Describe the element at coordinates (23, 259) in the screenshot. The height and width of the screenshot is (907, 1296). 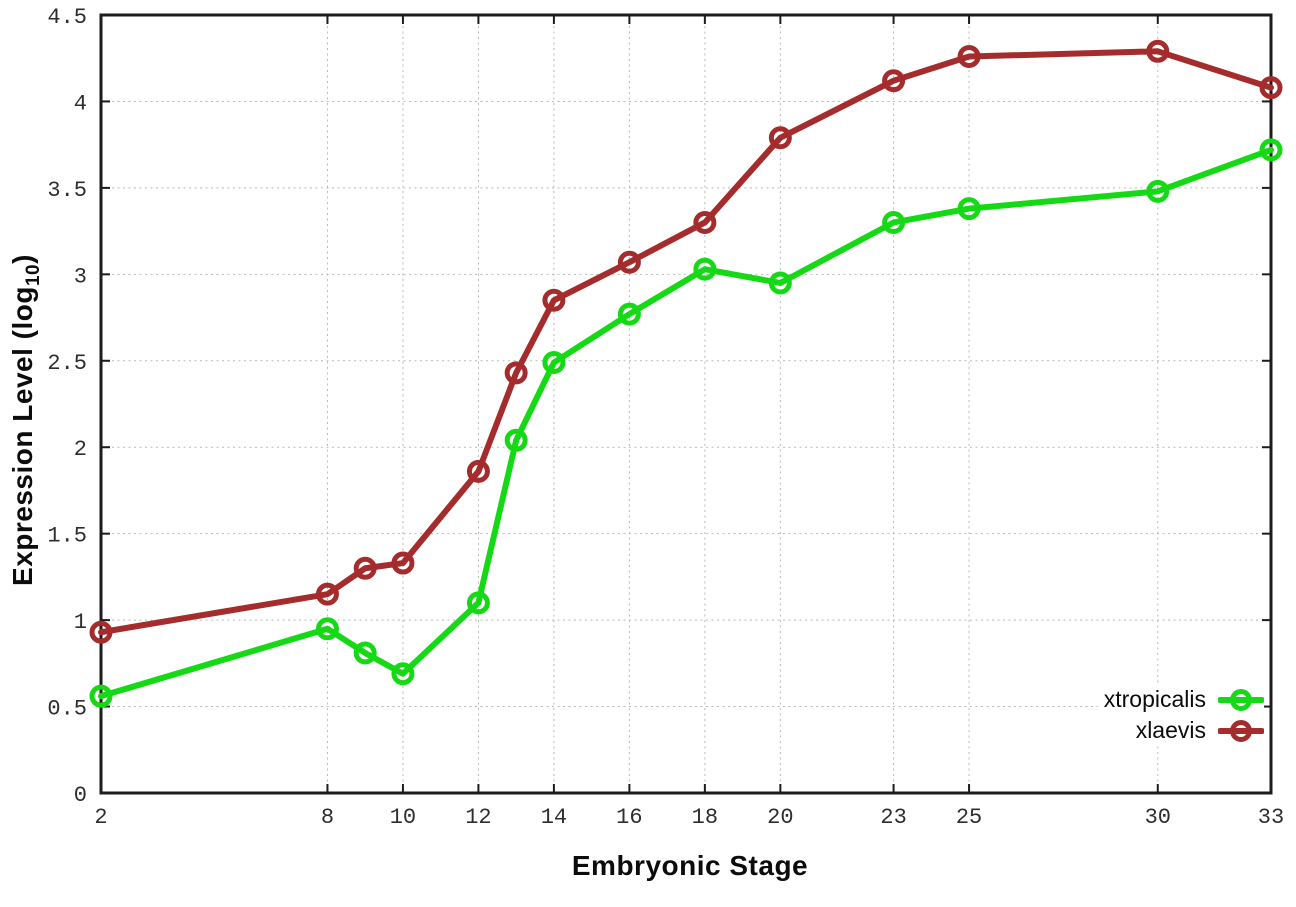
I see `y-axis-label-suffix: )` at that location.